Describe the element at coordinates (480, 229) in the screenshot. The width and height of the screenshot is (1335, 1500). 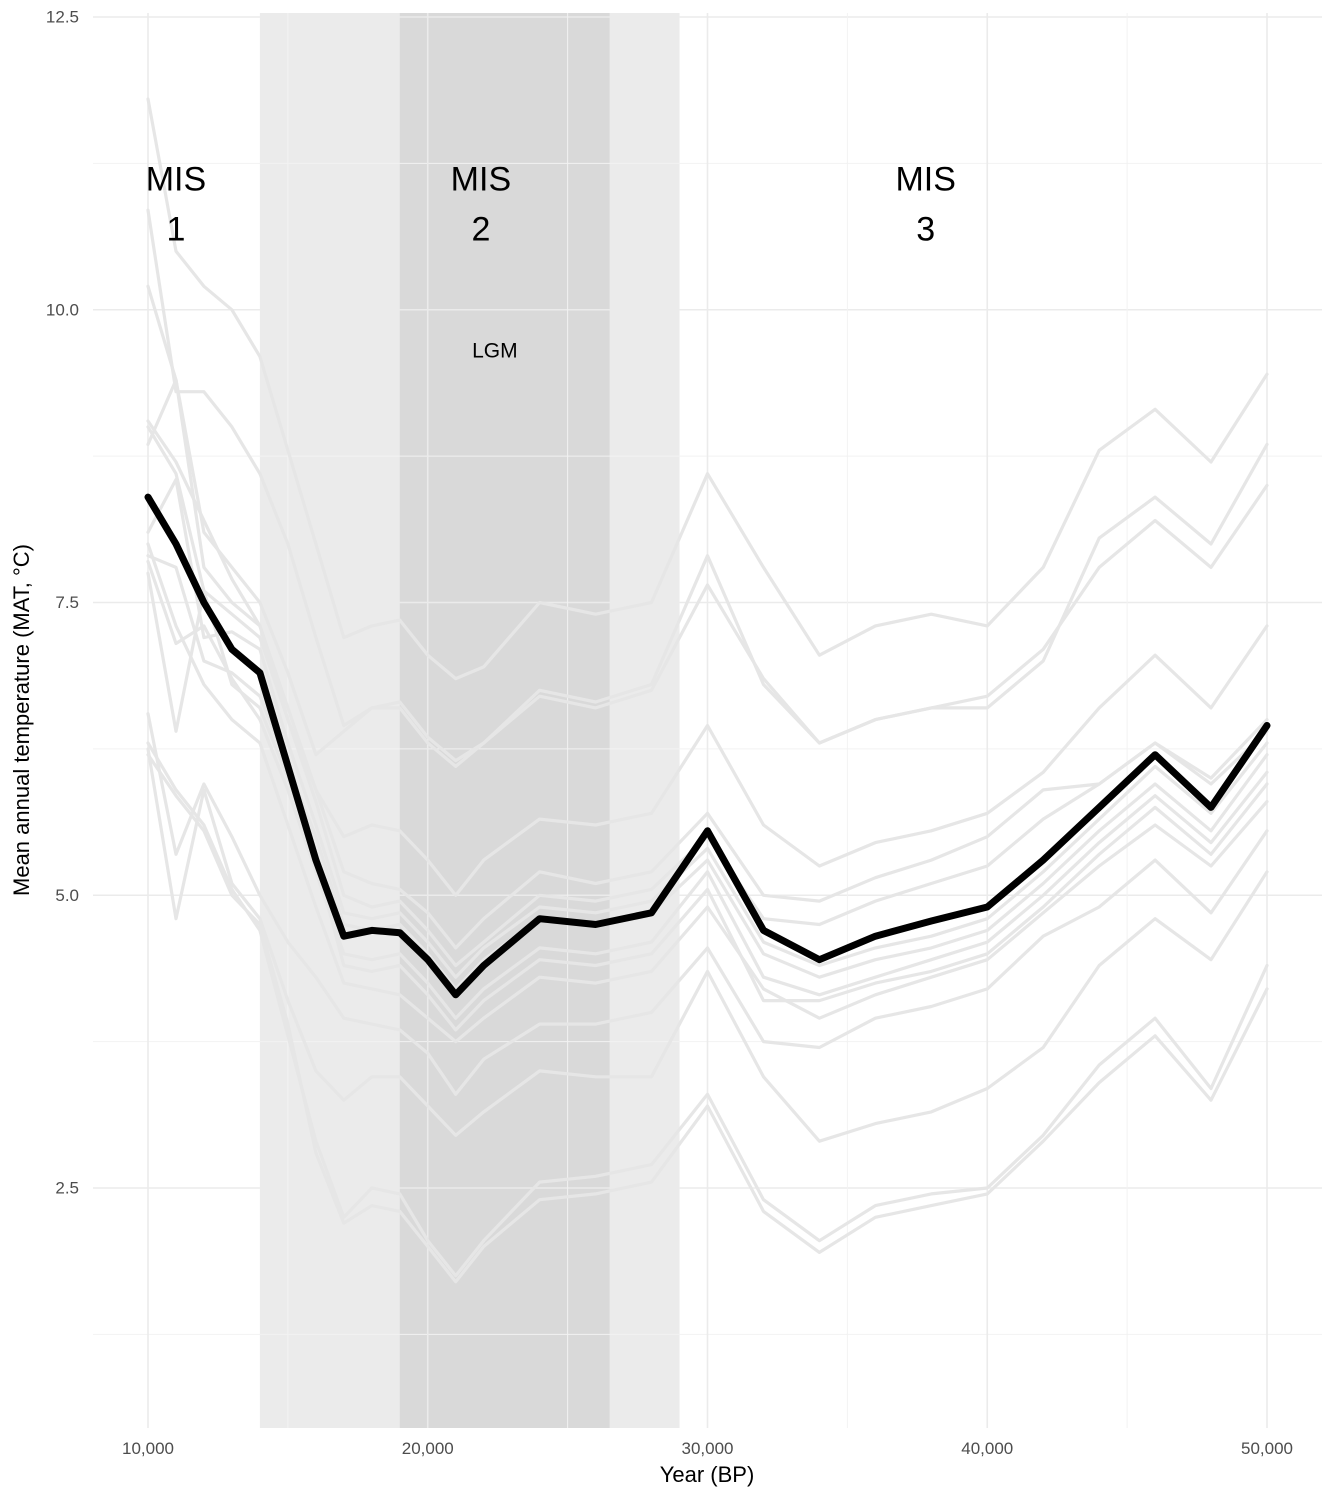
I see `annotation-line: 2` at that location.